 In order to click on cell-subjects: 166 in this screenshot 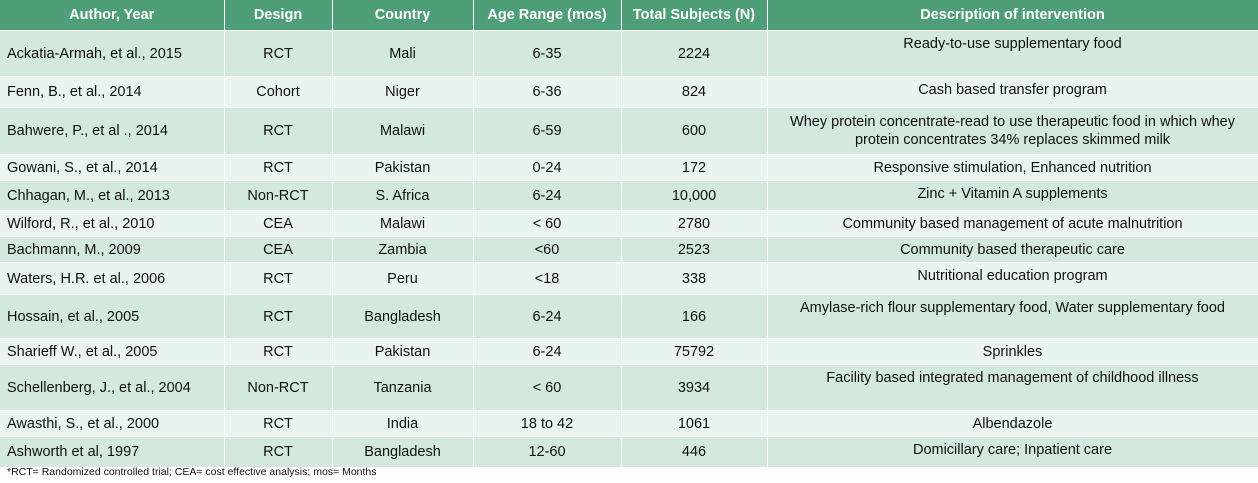, I will do `click(694, 316)`.